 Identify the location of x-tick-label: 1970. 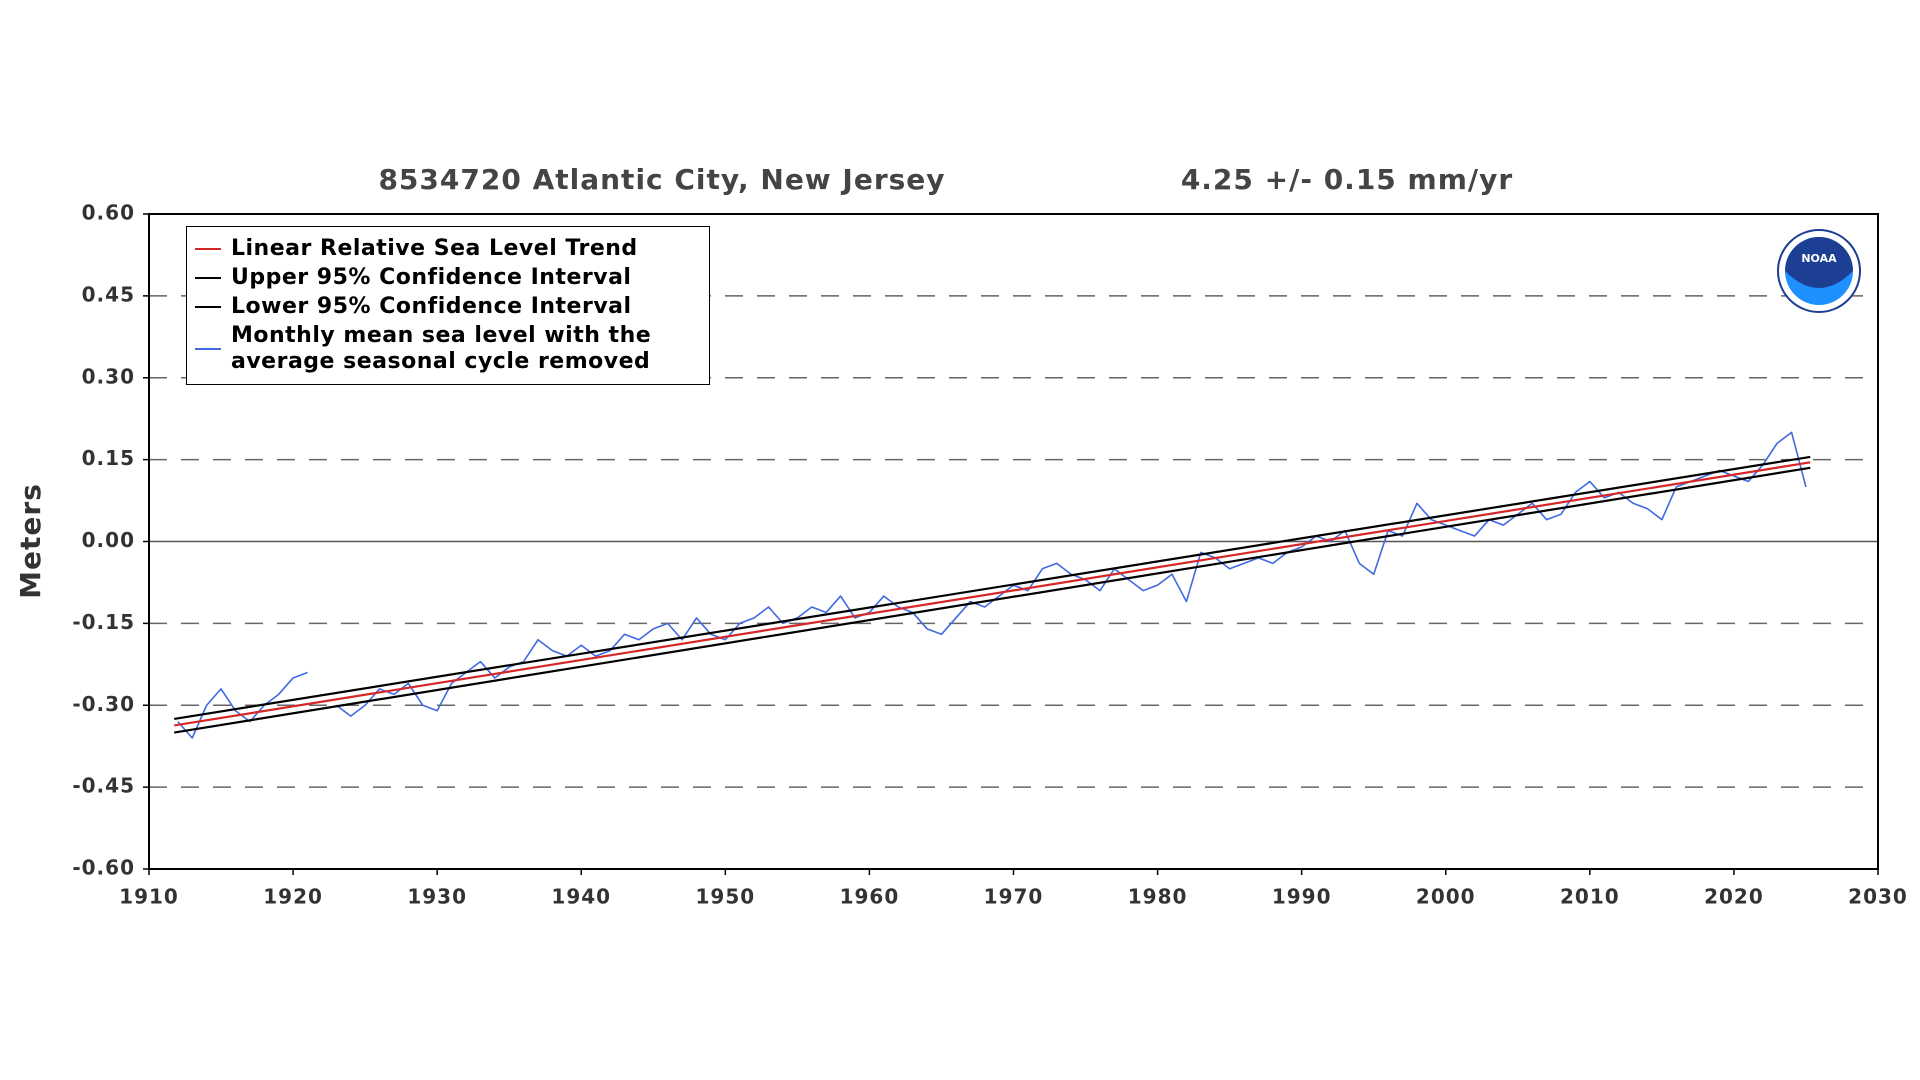
(1014, 897).